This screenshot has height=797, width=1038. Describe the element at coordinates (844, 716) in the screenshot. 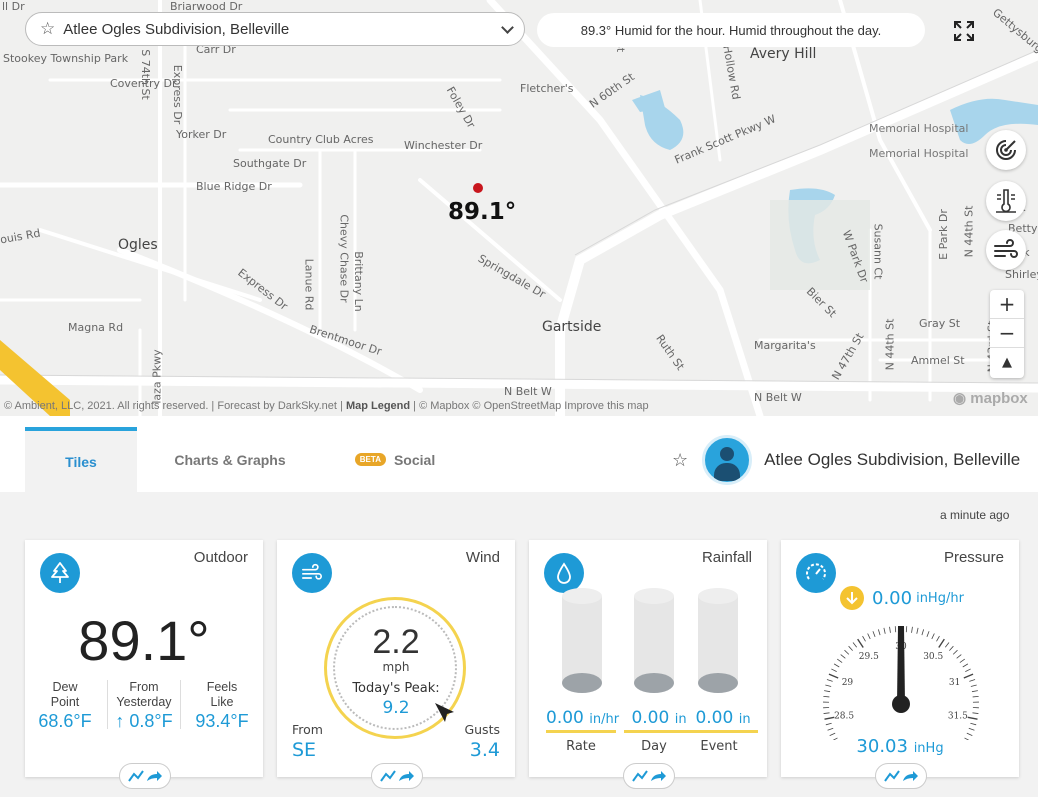

I see `gauge-label: 28.5` at that location.